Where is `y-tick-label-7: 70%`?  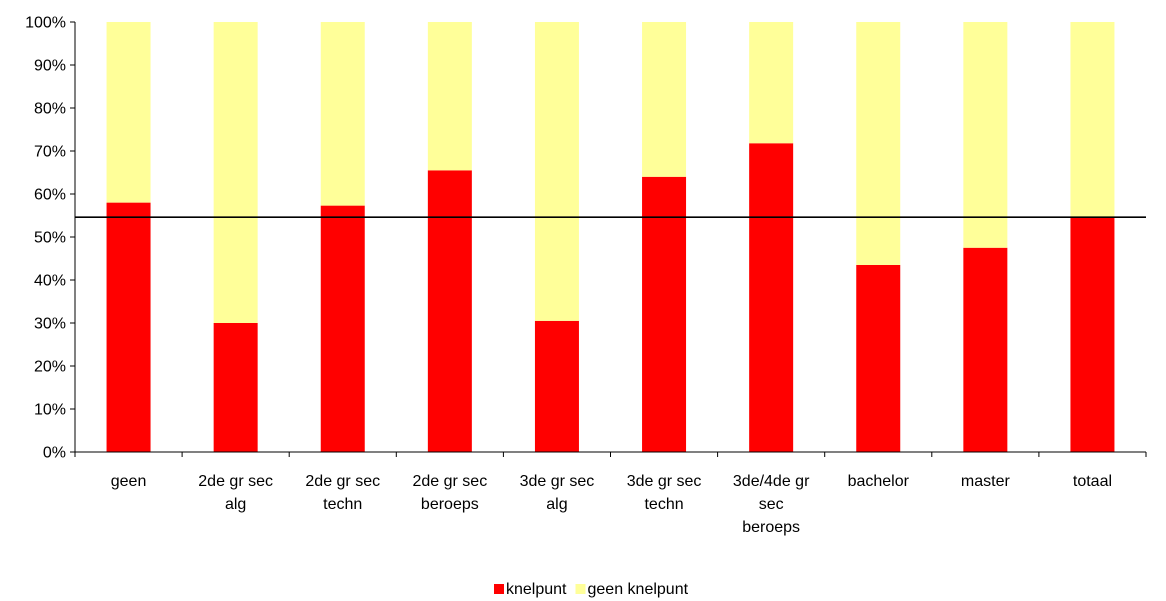
y-tick-label-7: 70% is located at coordinates (50, 152).